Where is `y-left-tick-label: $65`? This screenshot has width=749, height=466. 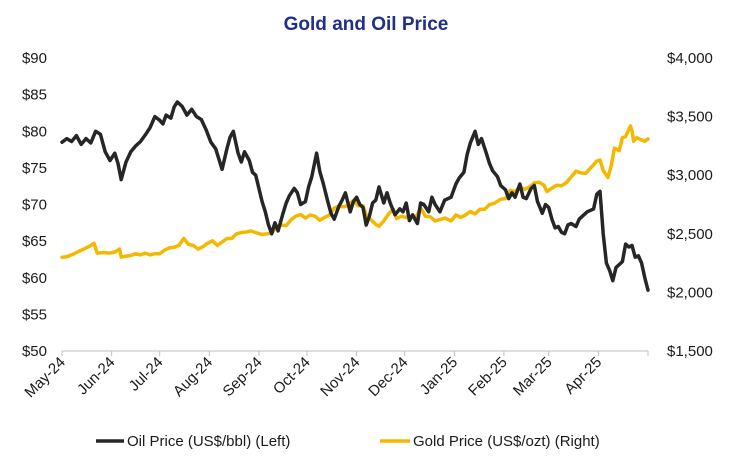 y-left-tick-label: $65 is located at coordinates (34, 241).